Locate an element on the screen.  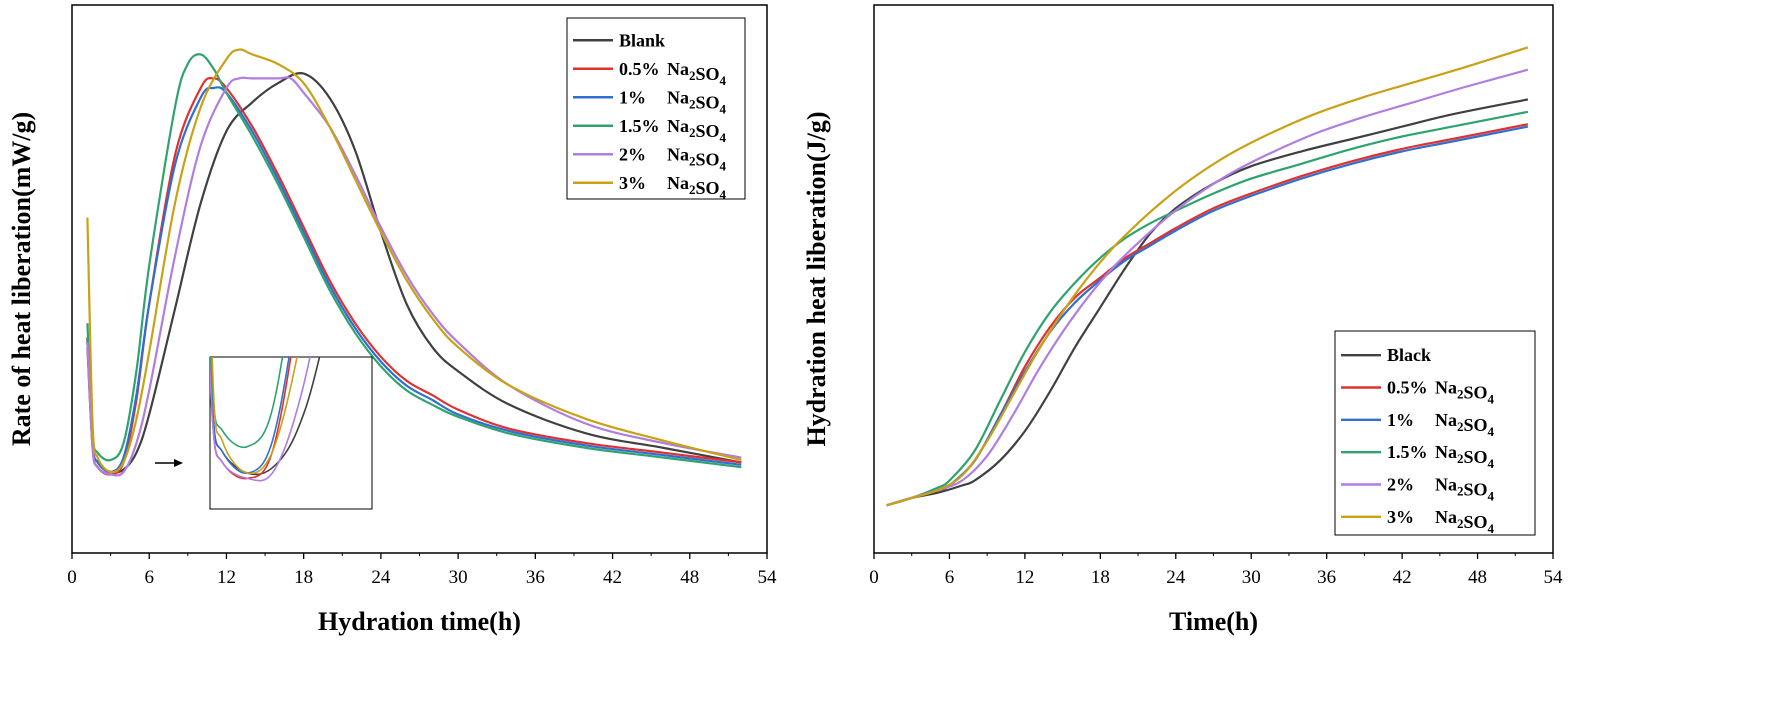
inset is located at coordinates (291, 433).